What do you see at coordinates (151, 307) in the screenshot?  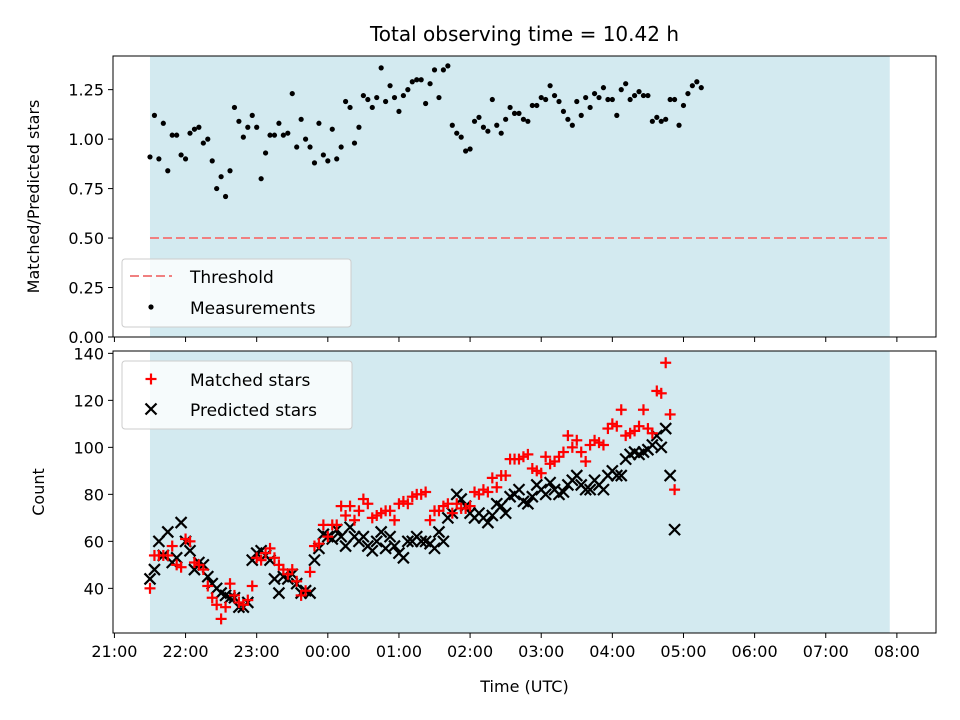 I see `legend-measurements-swatch` at bounding box center [151, 307].